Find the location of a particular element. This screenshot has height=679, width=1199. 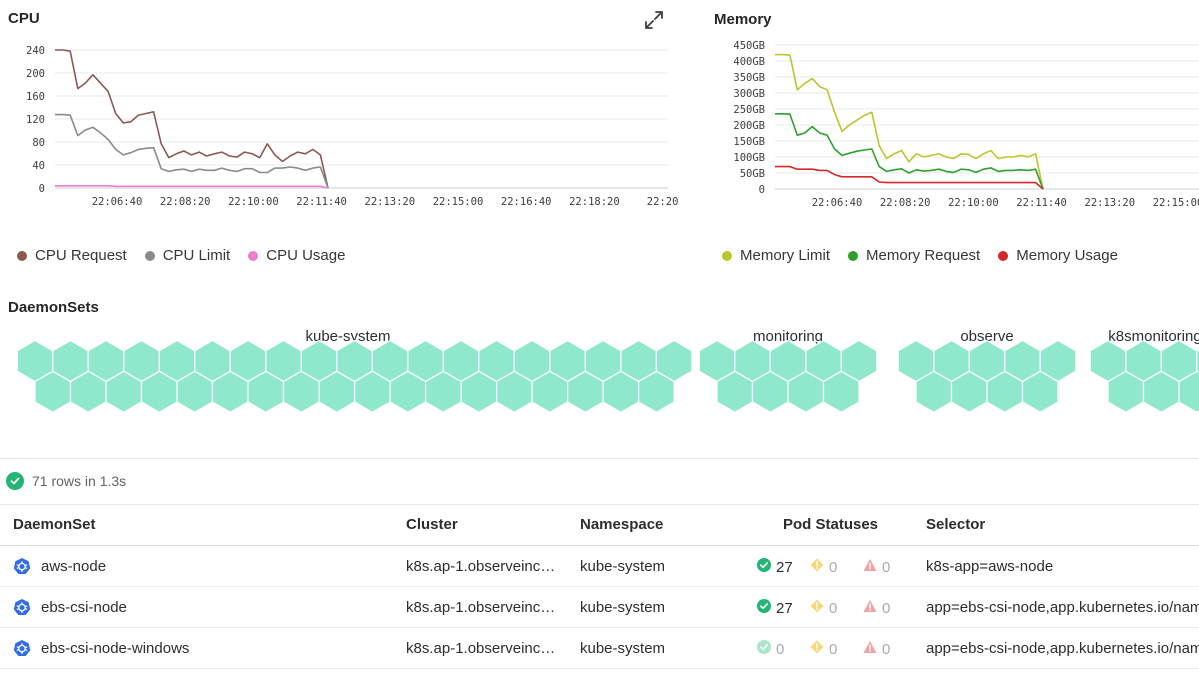

y-tick-label: 240 is located at coordinates (35, 51).